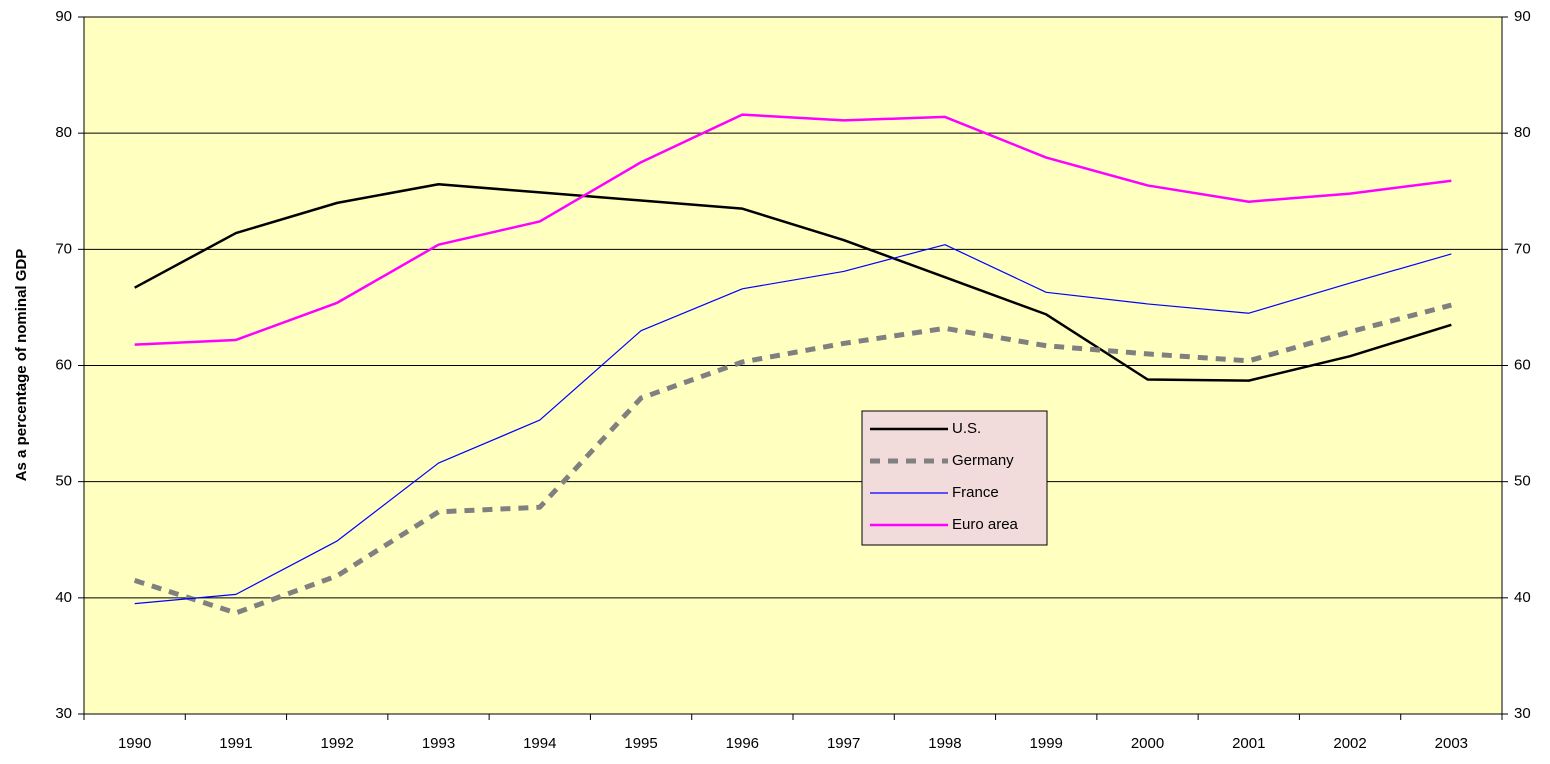 The height and width of the screenshot is (764, 1550). Describe the element at coordinates (1147, 743) in the screenshot. I see `x-tick-label: 2000` at that location.